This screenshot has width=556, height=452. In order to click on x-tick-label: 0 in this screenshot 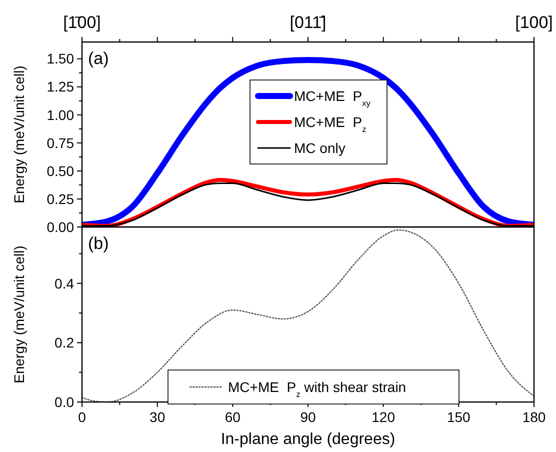, I will do `click(82, 417)`.